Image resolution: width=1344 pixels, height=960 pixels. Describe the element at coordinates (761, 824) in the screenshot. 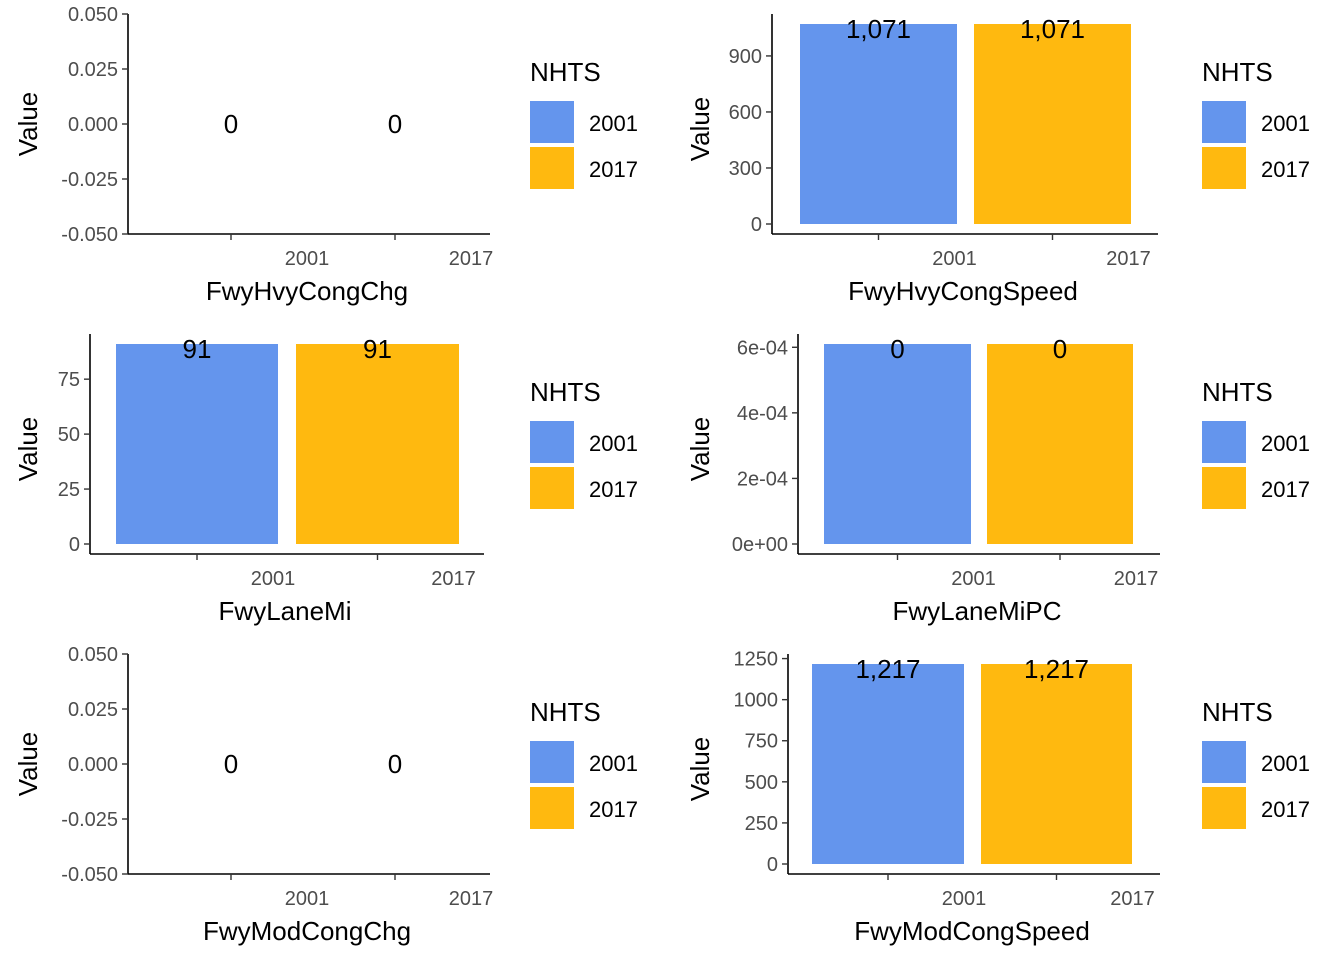

I see `y-tick-label: 250` at that location.